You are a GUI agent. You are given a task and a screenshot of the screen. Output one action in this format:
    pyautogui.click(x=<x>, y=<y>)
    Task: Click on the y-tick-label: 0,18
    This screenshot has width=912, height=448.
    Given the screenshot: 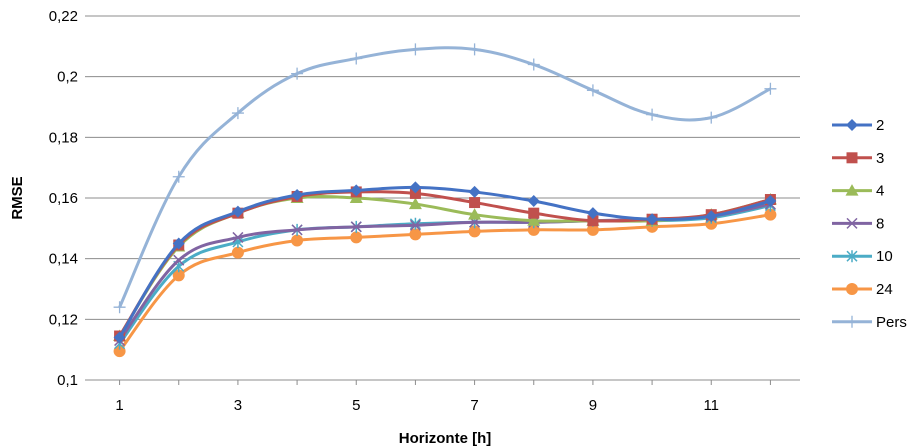 What is the action you would take?
    pyautogui.click(x=63, y=137)
    